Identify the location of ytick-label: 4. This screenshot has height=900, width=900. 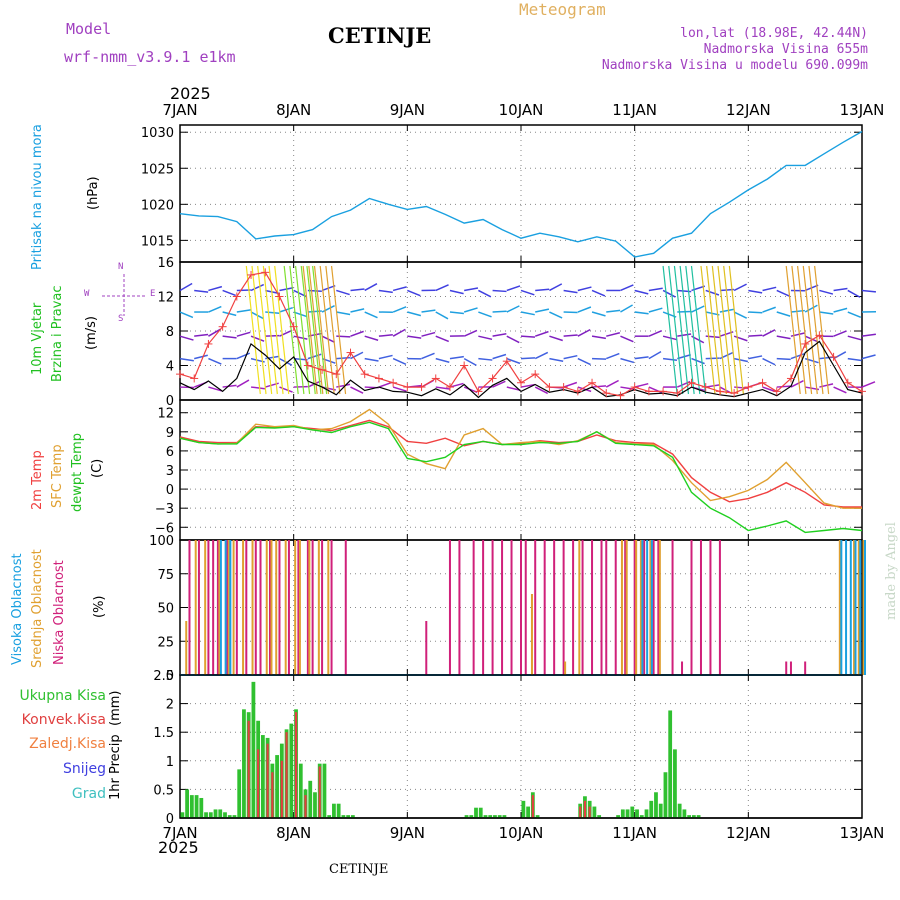
(170, 367).